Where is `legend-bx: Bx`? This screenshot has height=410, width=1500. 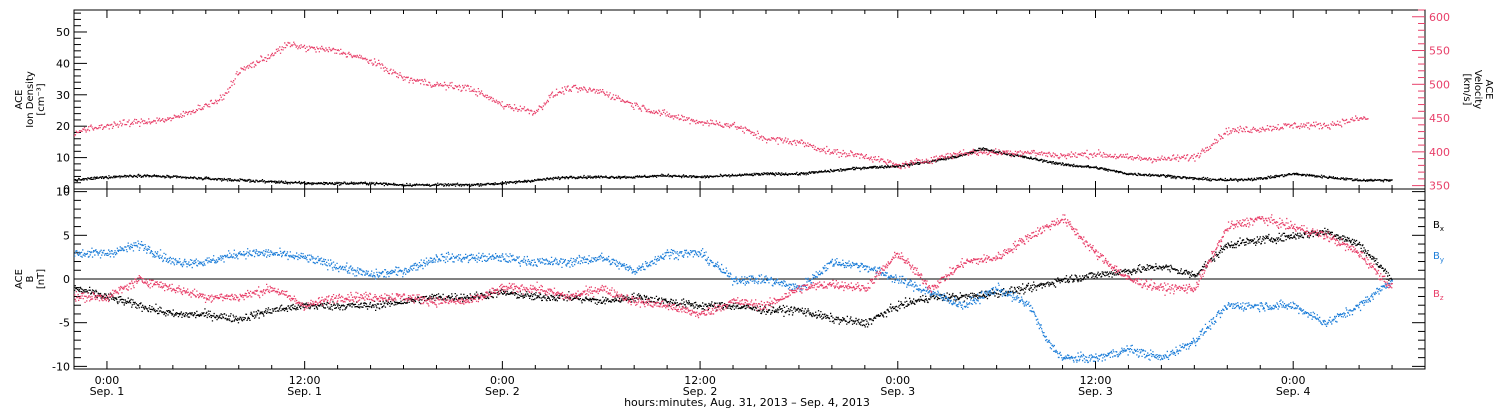 legend-bx: Bx is located at coordinates (1438, 226).